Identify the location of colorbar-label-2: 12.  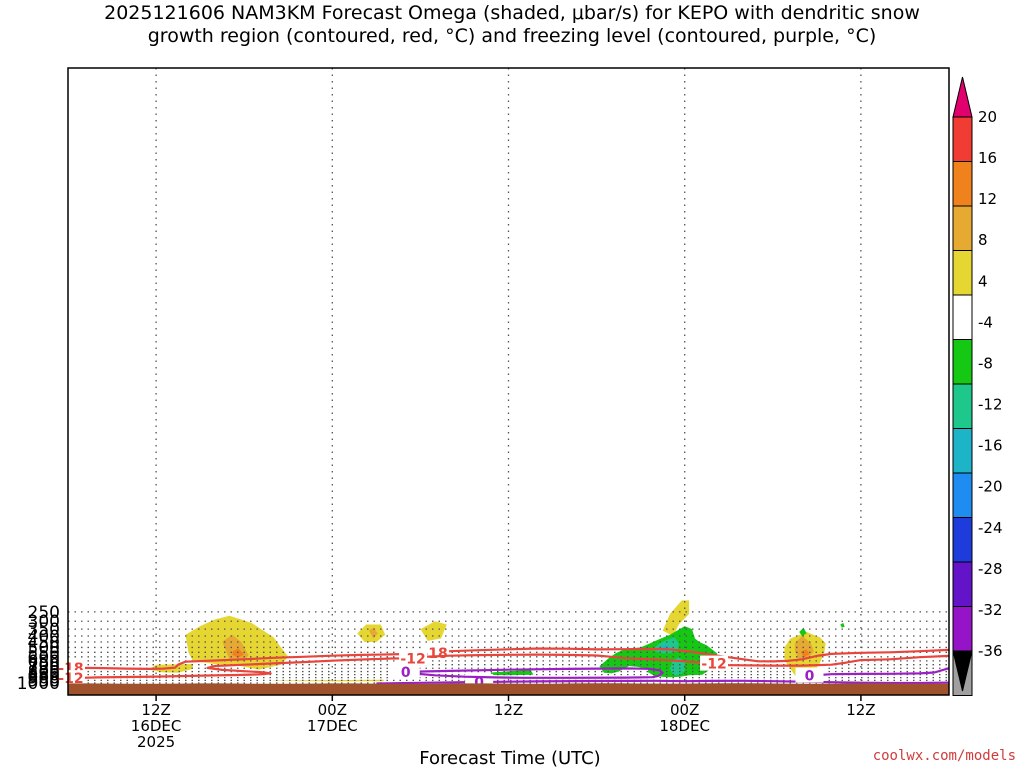
(987, 199).